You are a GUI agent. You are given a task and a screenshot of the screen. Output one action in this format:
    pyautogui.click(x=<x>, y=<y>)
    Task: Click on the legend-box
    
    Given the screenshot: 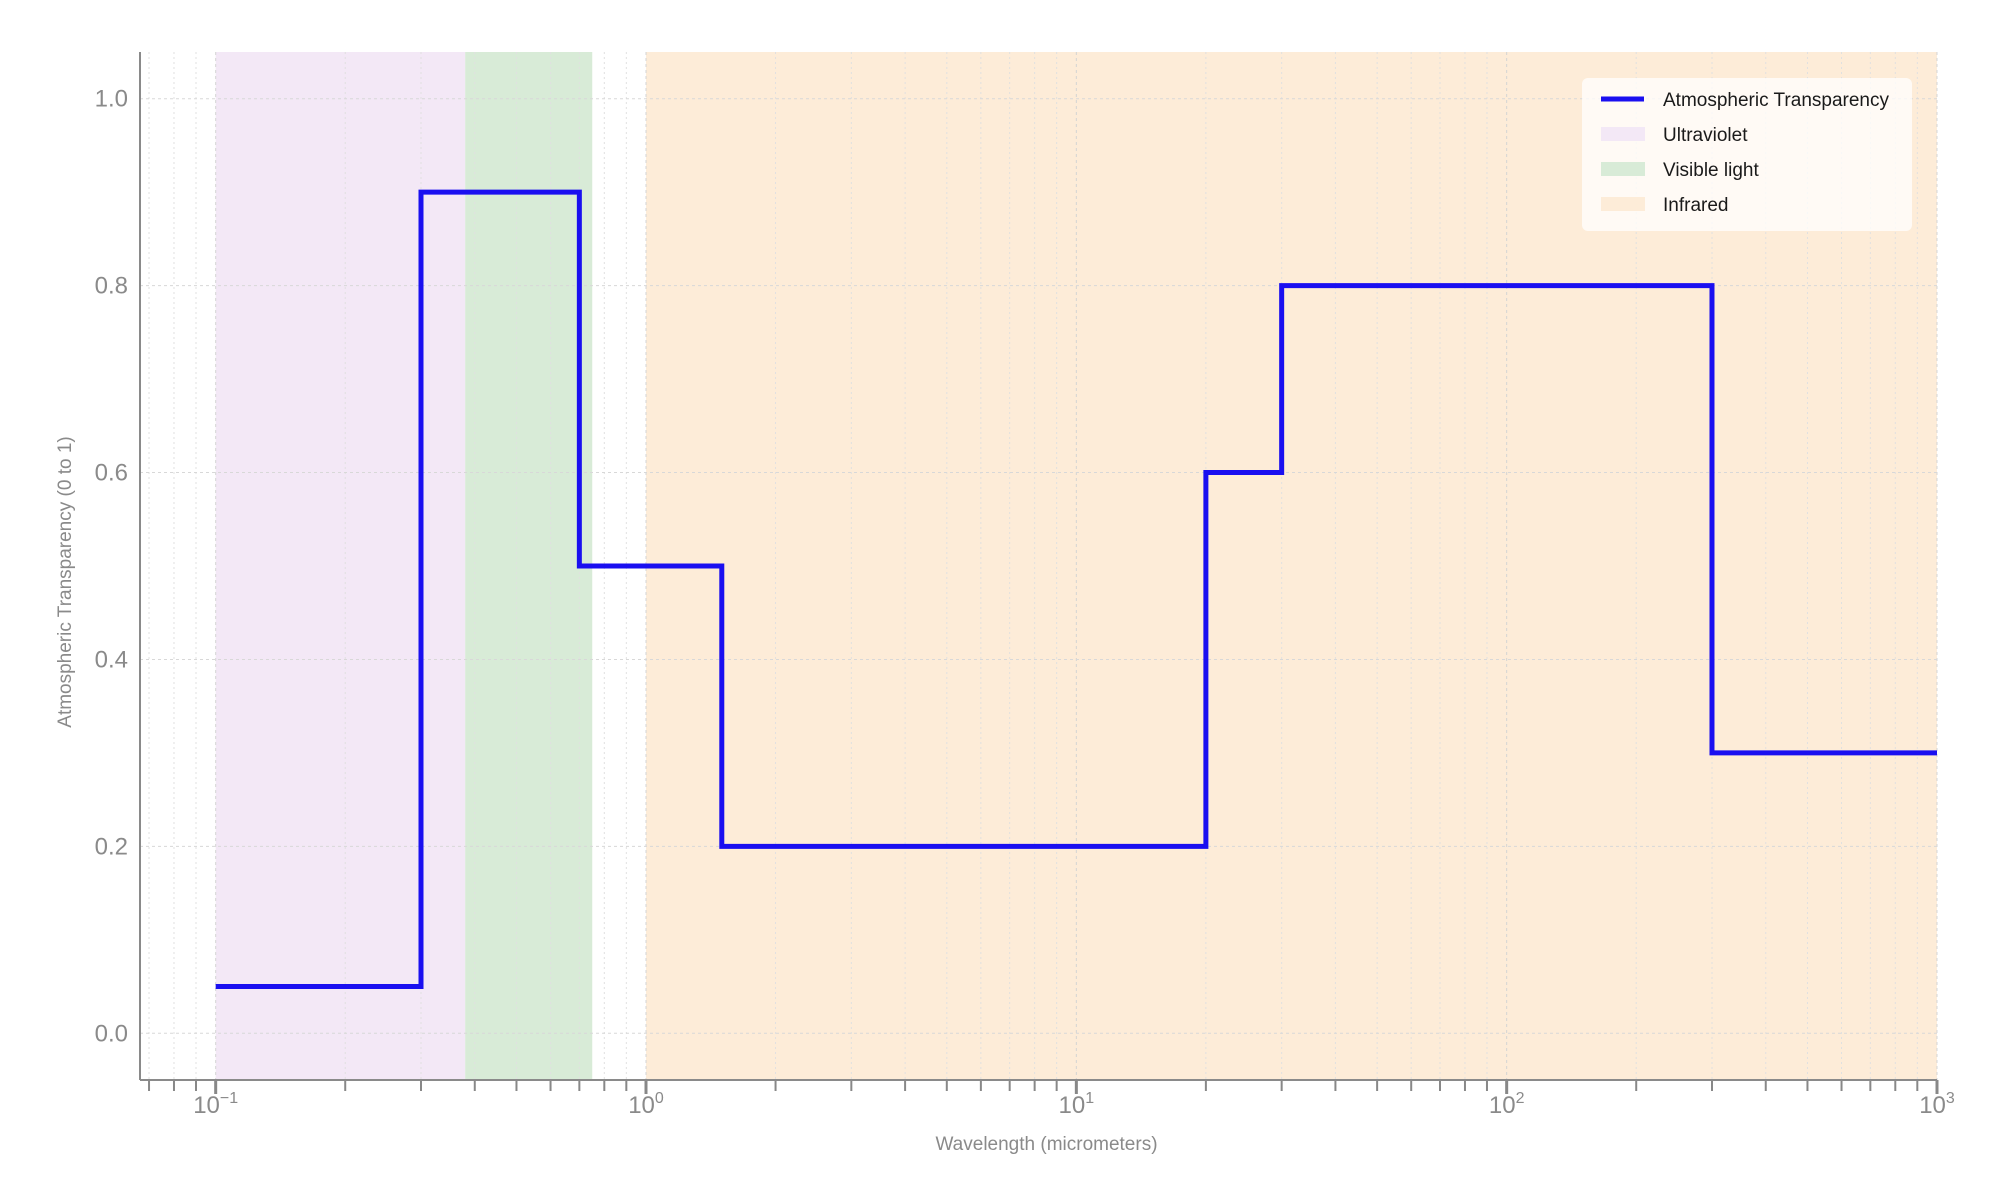 What is the action you would take?
    pyautogui.click(x=1747, y=154)
    